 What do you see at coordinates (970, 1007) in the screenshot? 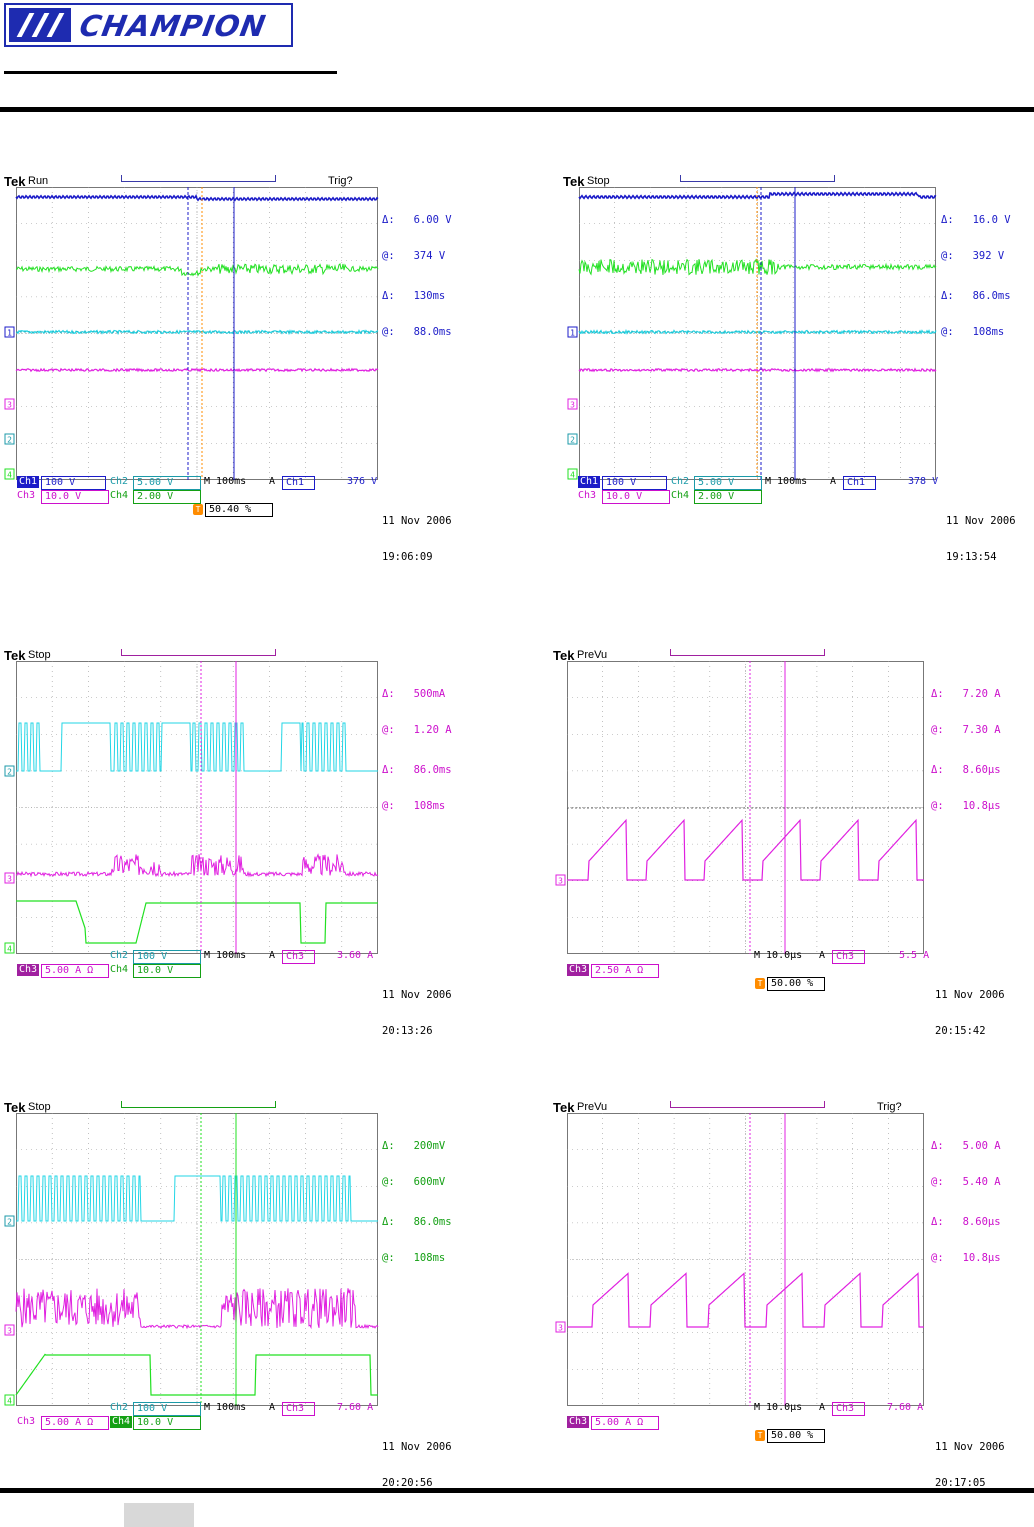
I see `scope-4-timestamp: 11 Nov 2006 20:15:42` at bounding box center [970, 1007].